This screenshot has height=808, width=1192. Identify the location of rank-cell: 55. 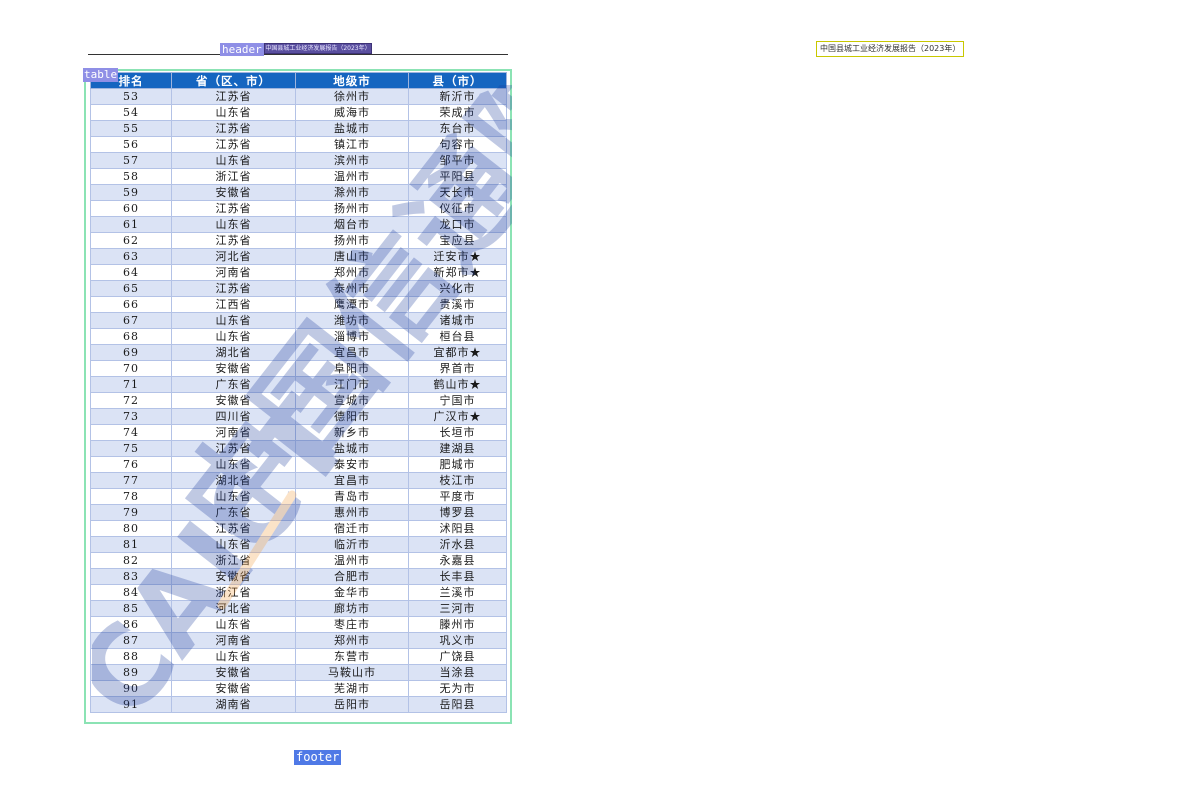
(131, 128).